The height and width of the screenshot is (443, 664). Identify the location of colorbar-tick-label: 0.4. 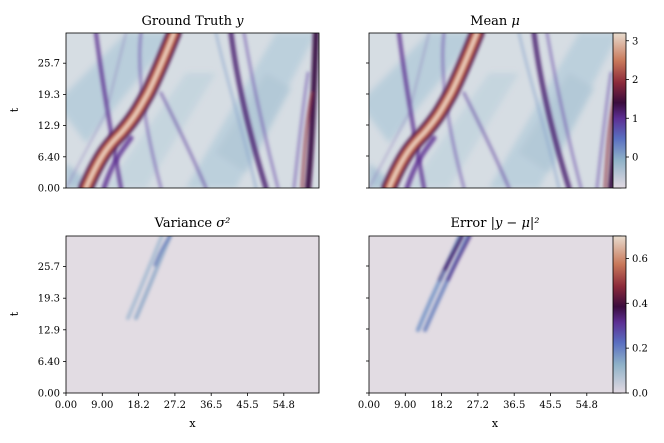
(640, 304).